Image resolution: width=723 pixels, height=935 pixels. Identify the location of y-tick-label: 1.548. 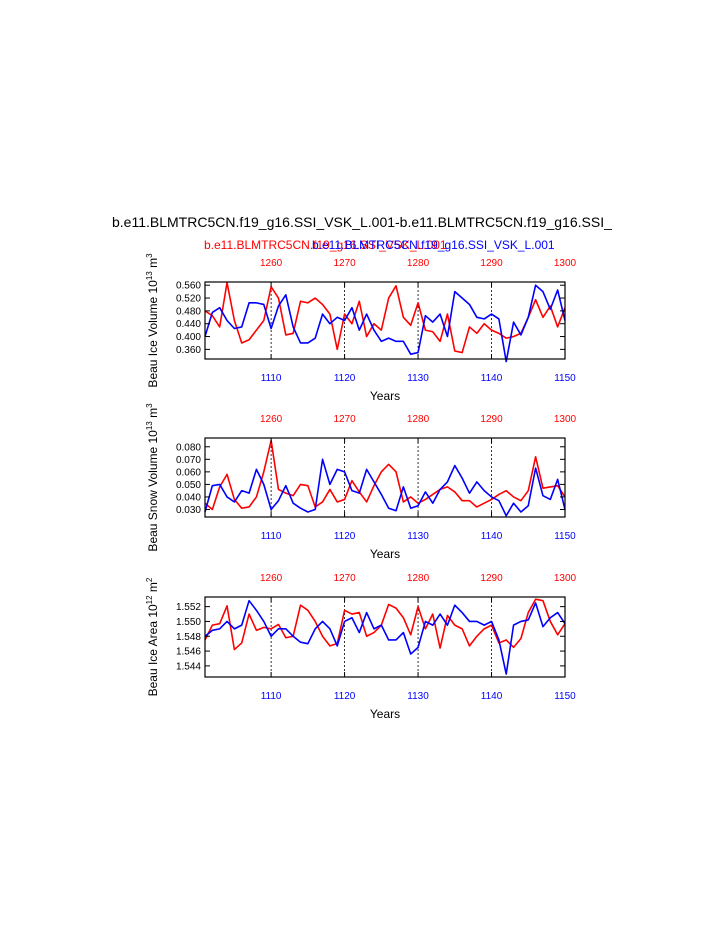
(188, 637).